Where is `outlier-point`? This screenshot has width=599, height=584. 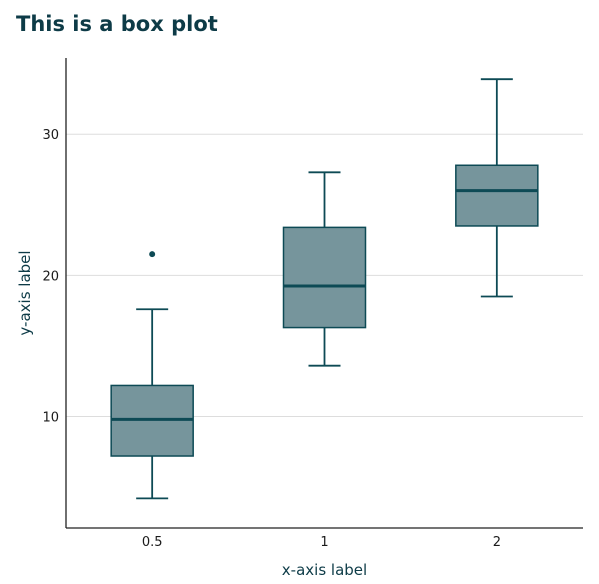
outlier-point is located at coordinates (152, 254).